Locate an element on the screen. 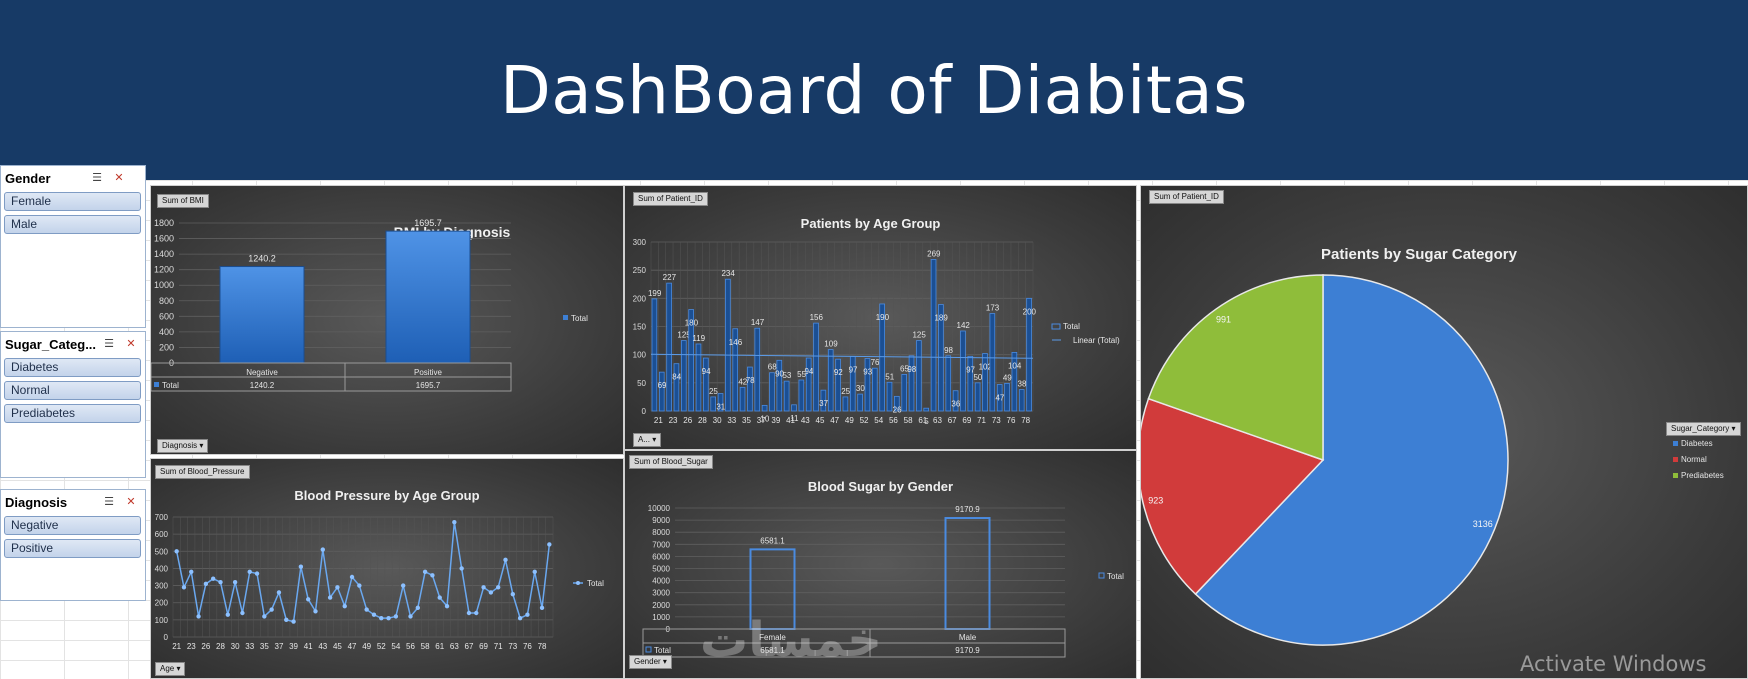 This screenshot has height=679, width=1748. age-data-label: 190 is located at coordinates (883, 317).